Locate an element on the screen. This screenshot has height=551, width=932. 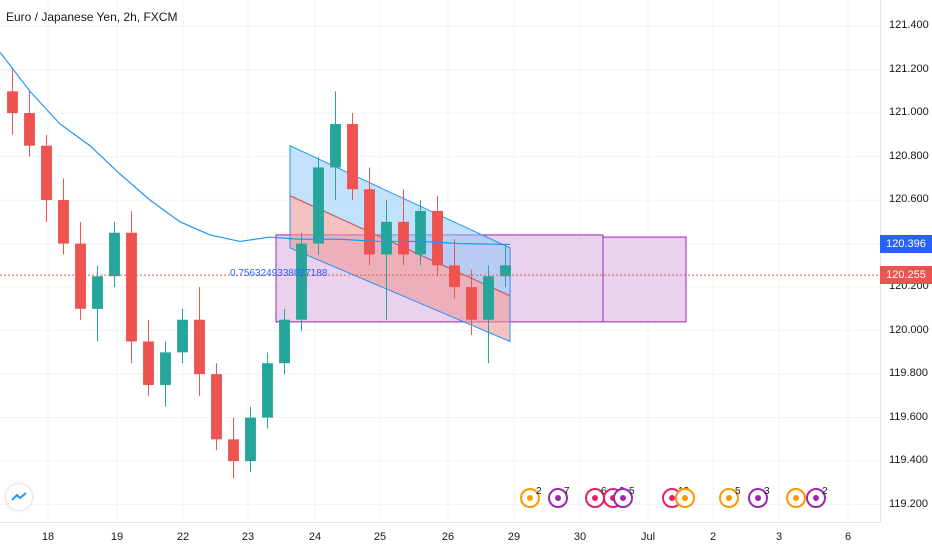
time-axis: 18 19 22 23 24 25 26 29 30 Jul 2 3 6 is located at coordinates (440, 536).